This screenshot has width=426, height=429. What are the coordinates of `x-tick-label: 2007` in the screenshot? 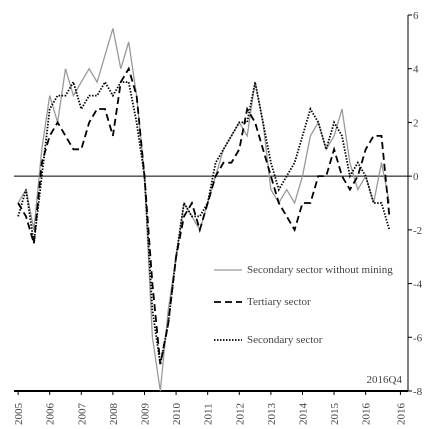 It's located at (82, 414).